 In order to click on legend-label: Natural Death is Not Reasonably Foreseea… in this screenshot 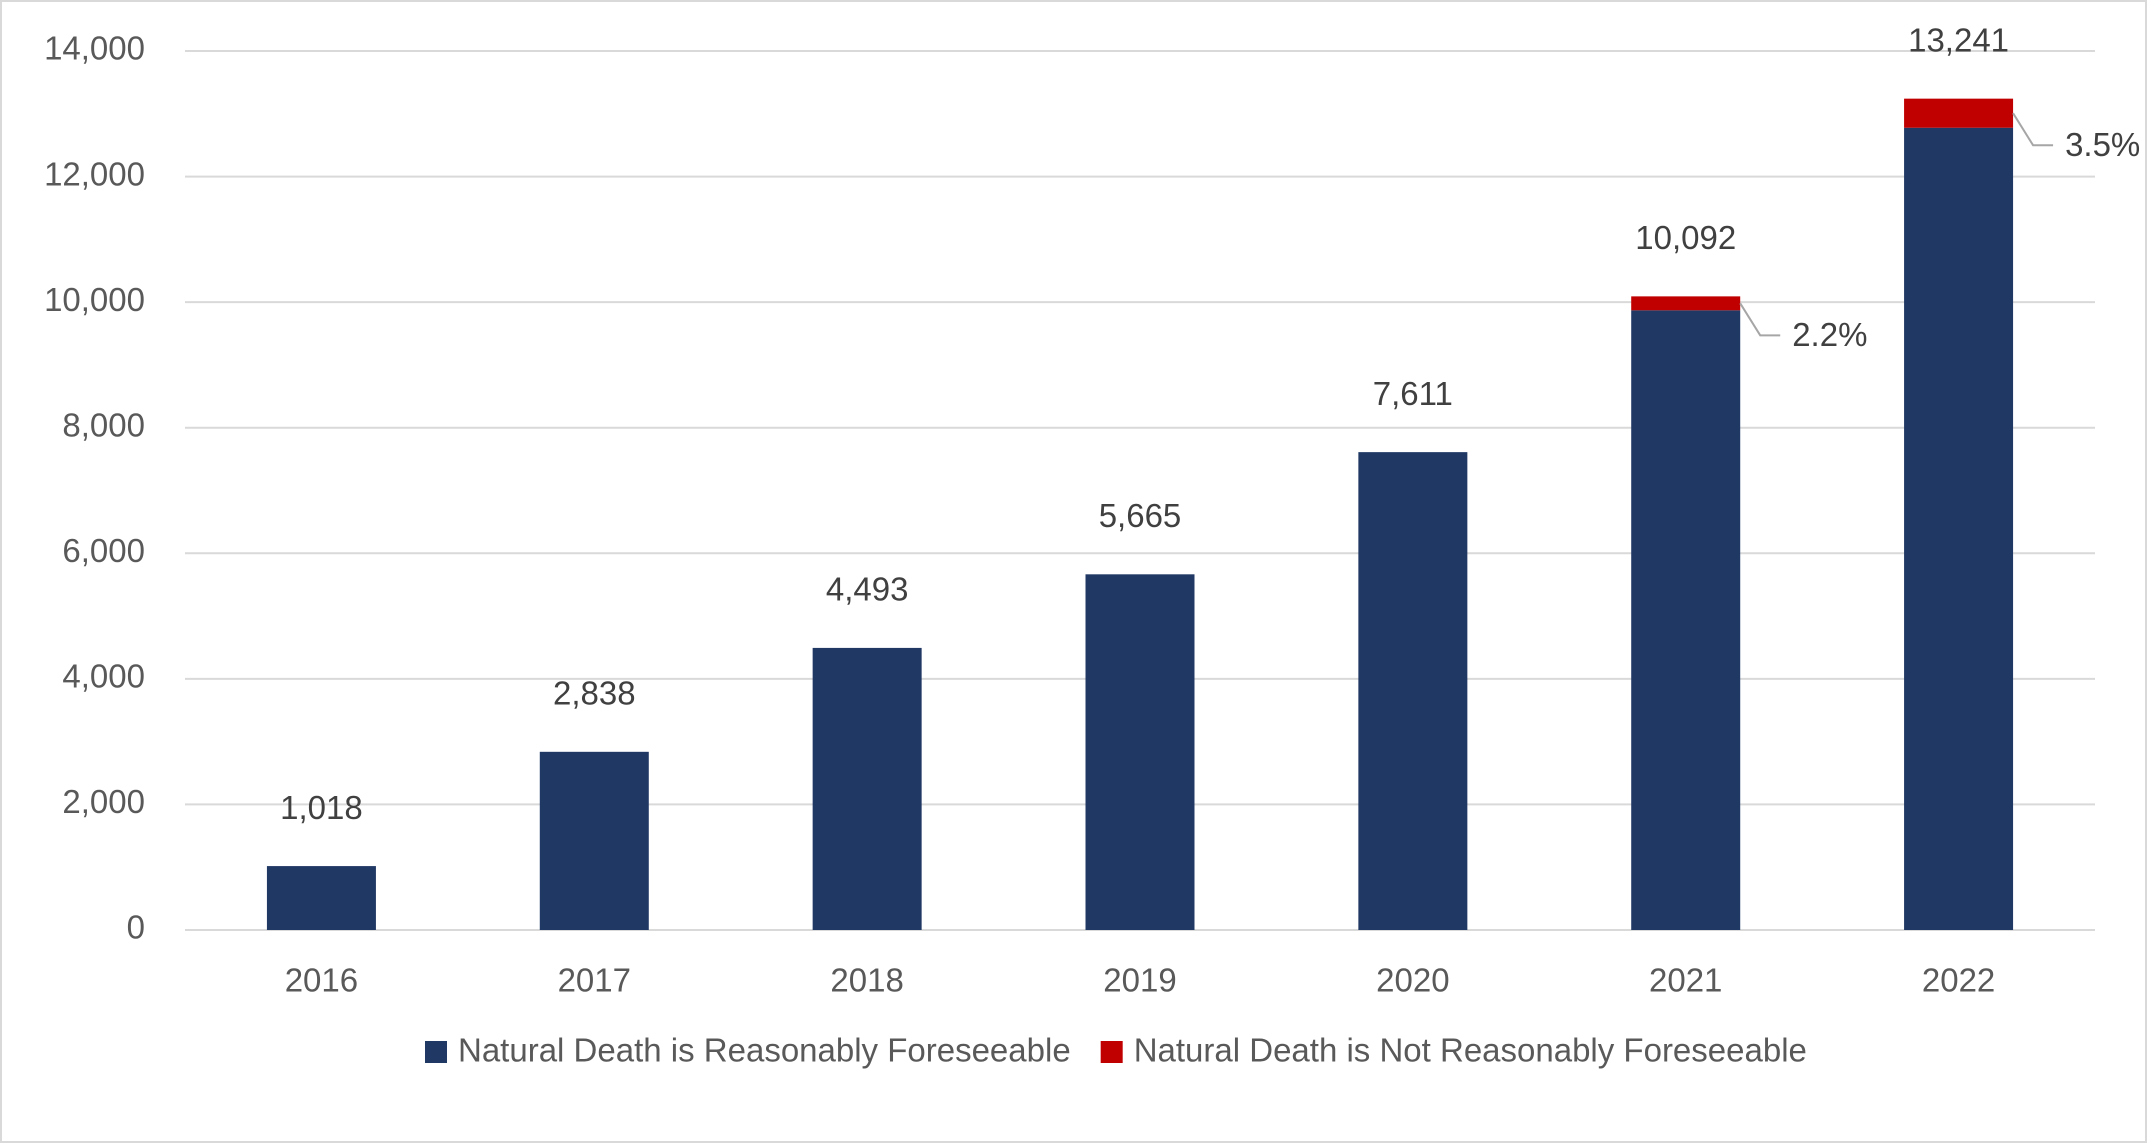, I will do `click(1470, 1050)`.